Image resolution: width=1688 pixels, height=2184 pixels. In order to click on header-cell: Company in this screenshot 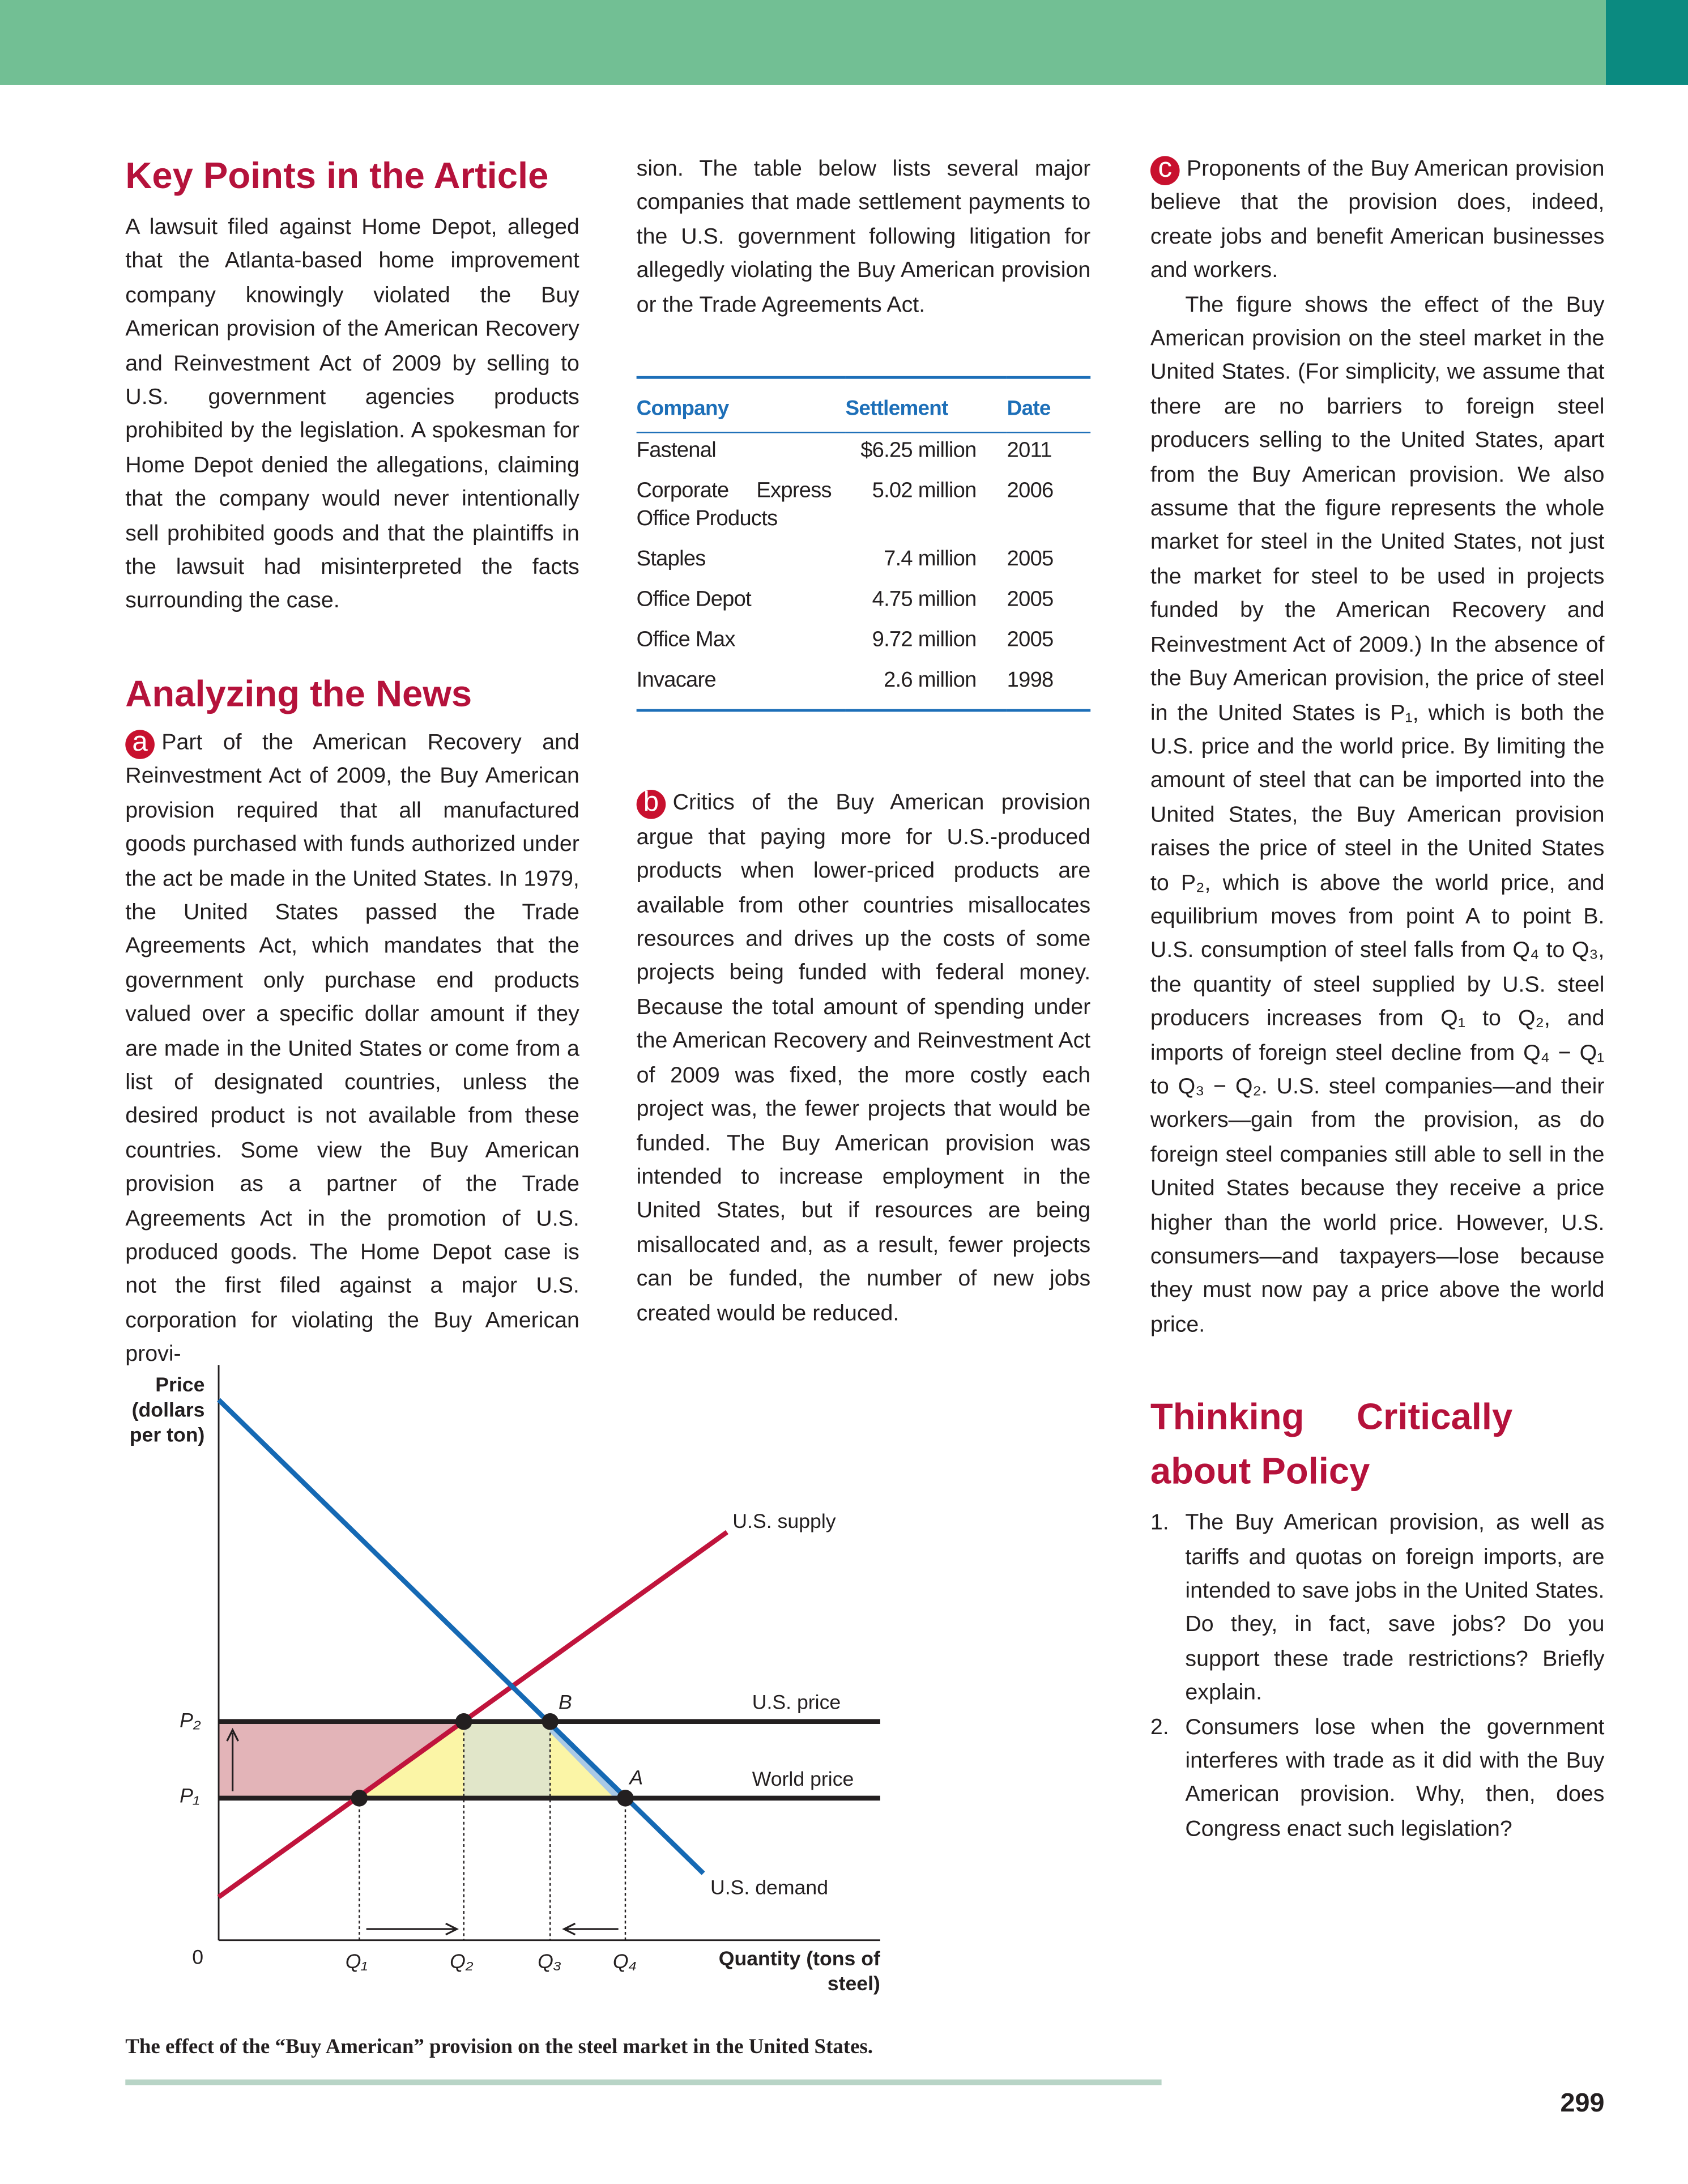, I will do `click(741, 405)`.